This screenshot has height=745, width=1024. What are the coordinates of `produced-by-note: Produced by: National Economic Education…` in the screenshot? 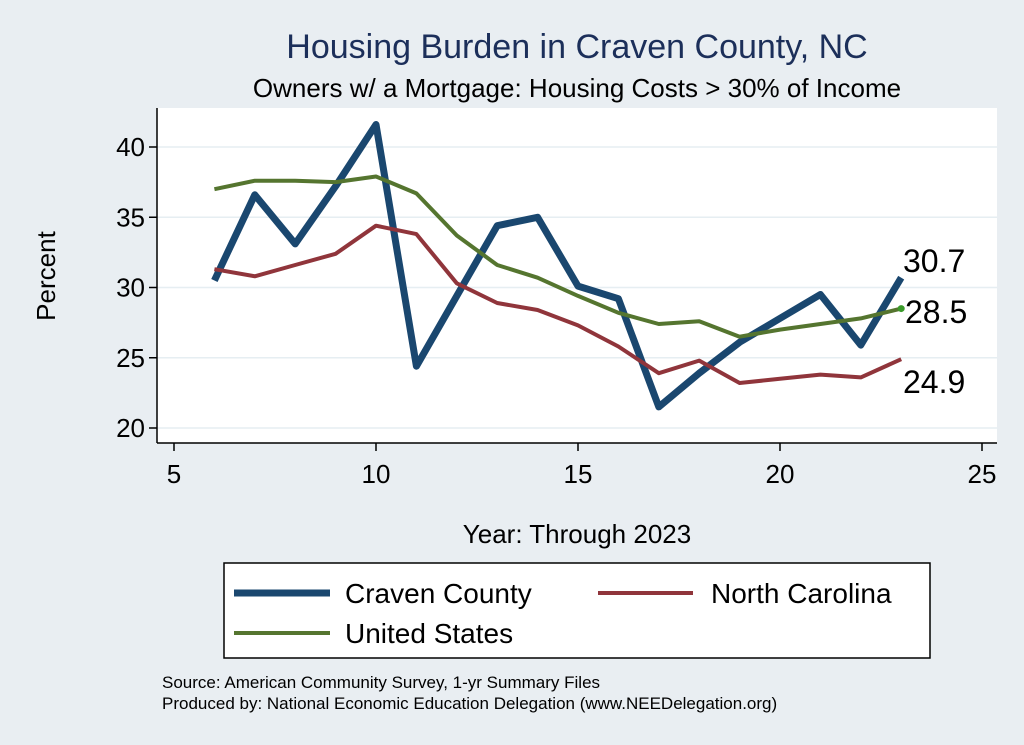 It's located at (469, 703).